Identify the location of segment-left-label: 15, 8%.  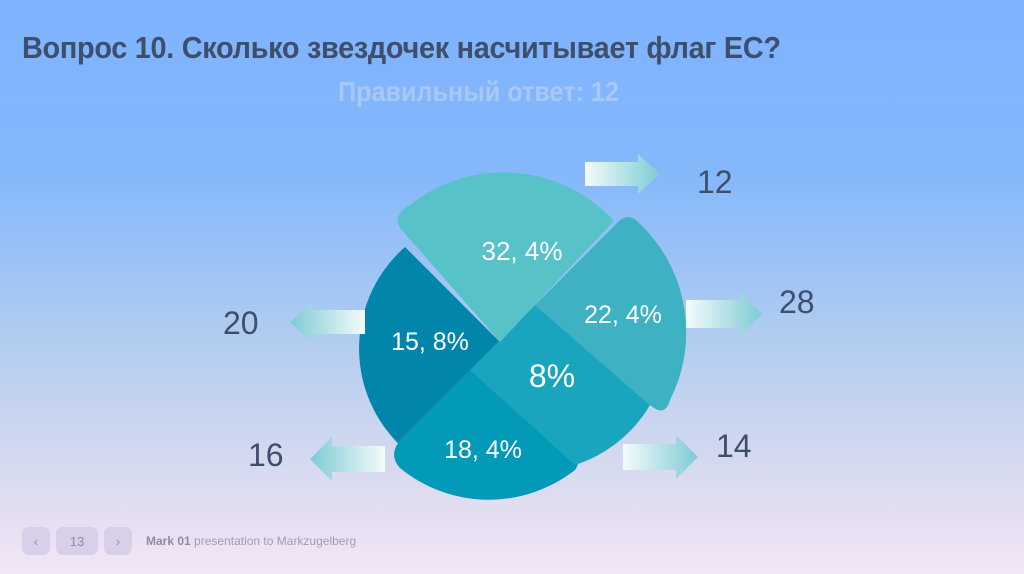
(430, 342).